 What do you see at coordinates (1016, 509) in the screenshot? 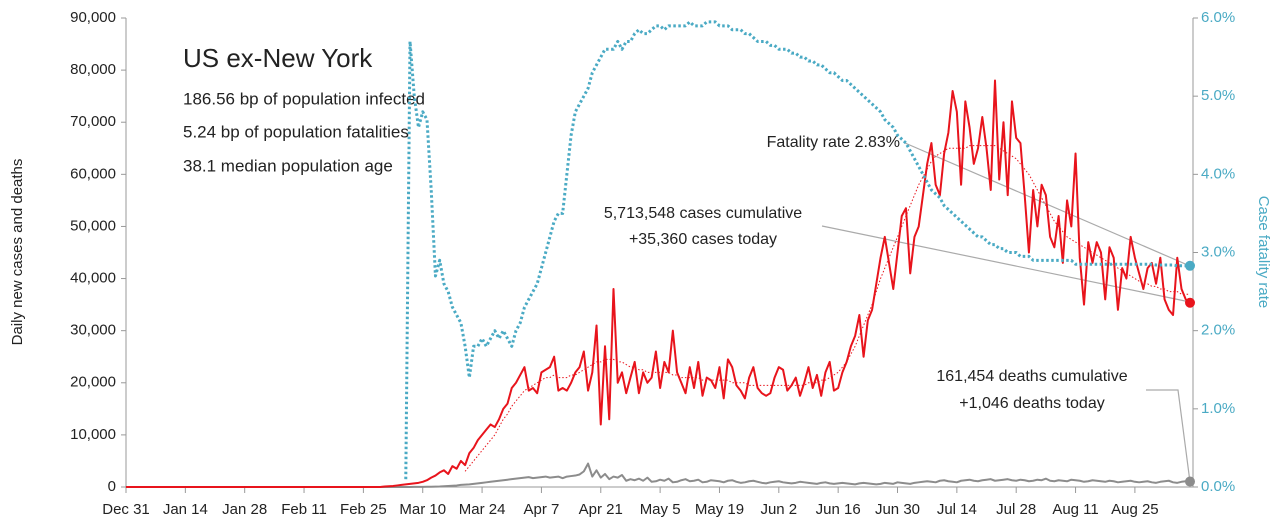
I see `x-tick-label: Jul 28` at bounding box center [1016, 509].